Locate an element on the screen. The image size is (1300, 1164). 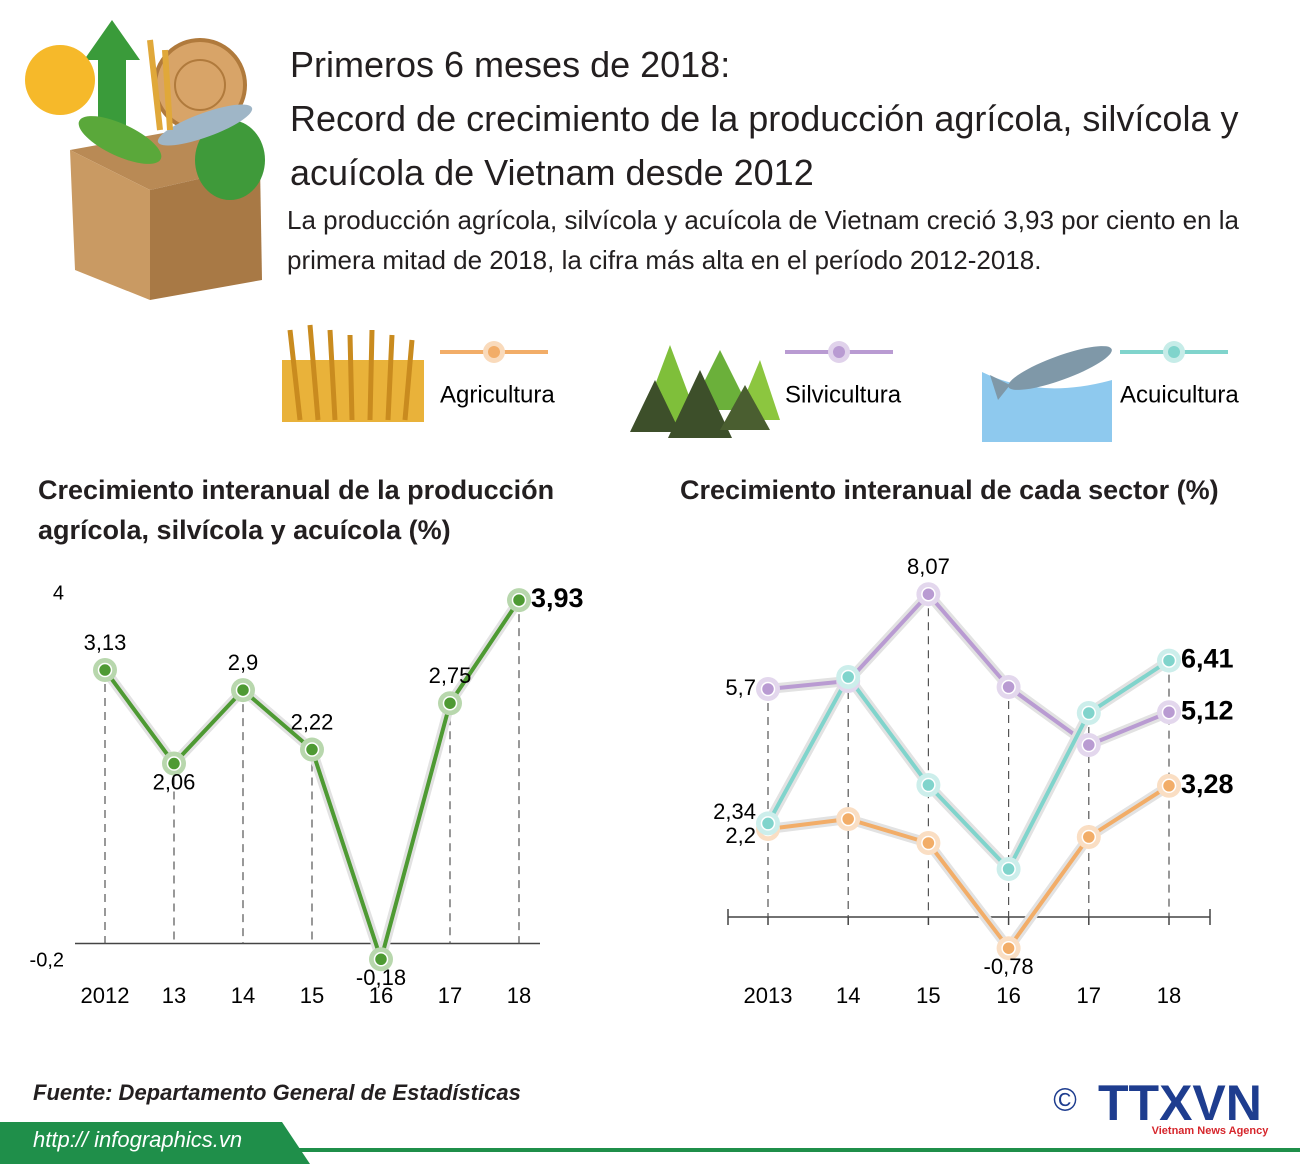
data-label: 2,06 is located at coordinates (174, 781).